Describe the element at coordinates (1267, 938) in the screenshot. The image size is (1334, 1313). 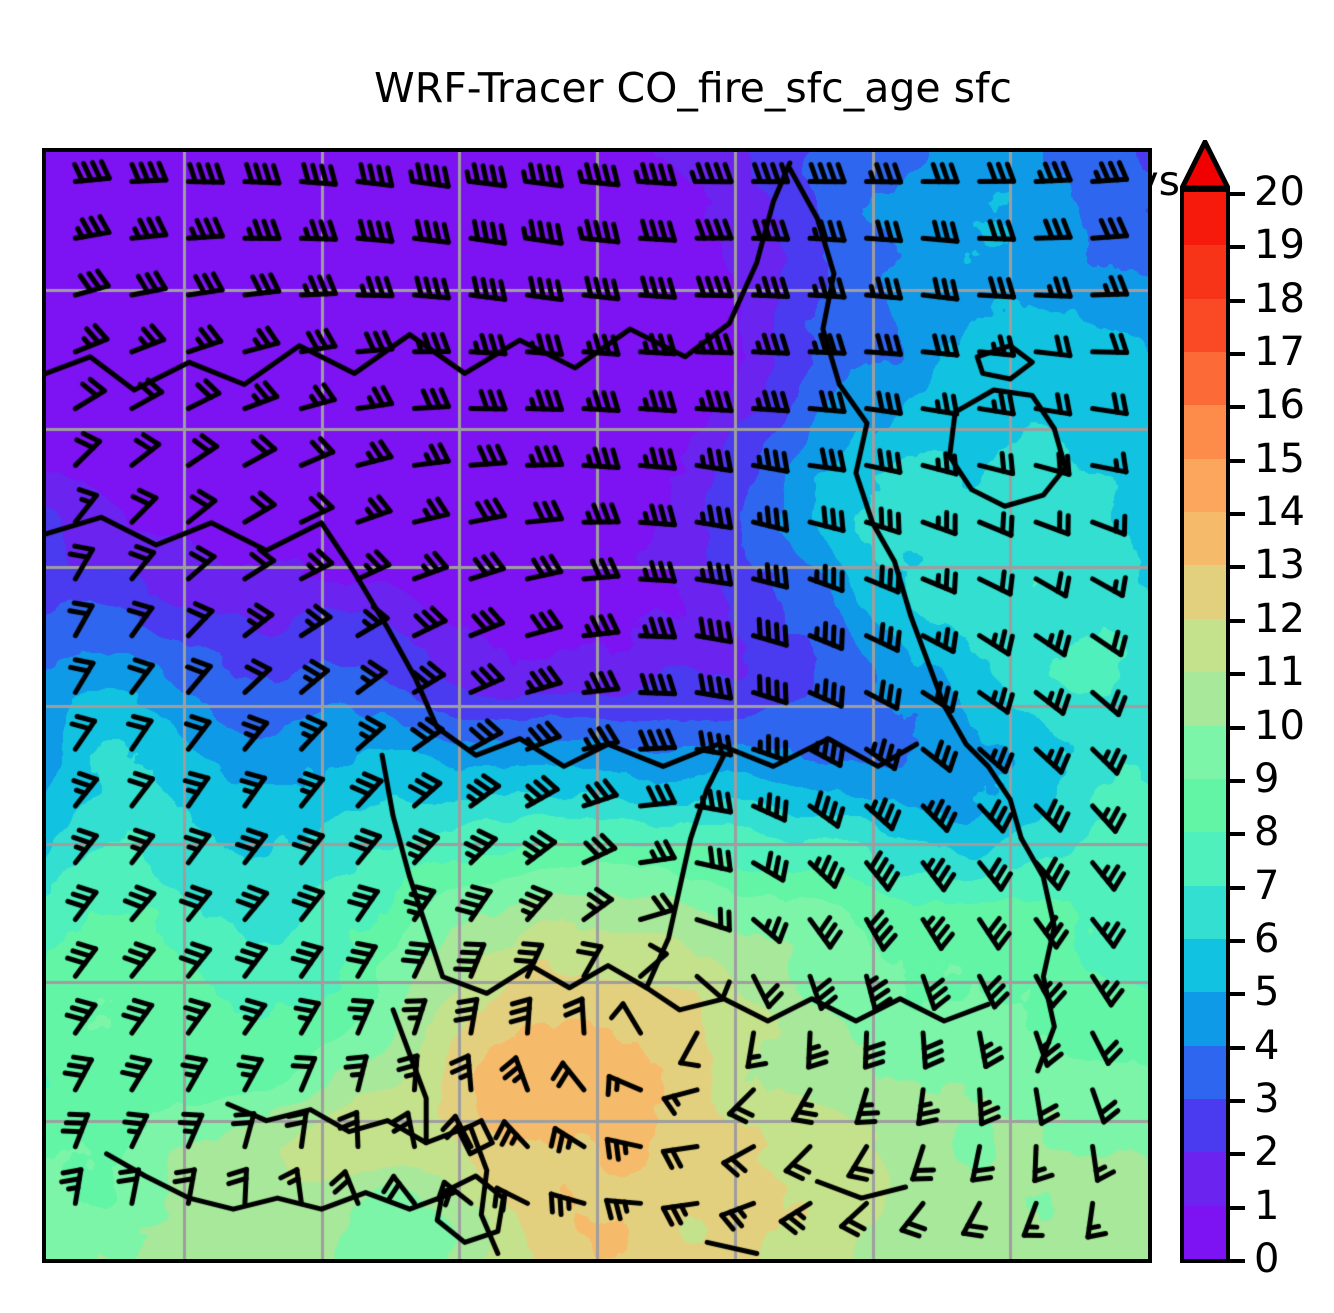
I see `colorbar-label-6: 6` at that location.